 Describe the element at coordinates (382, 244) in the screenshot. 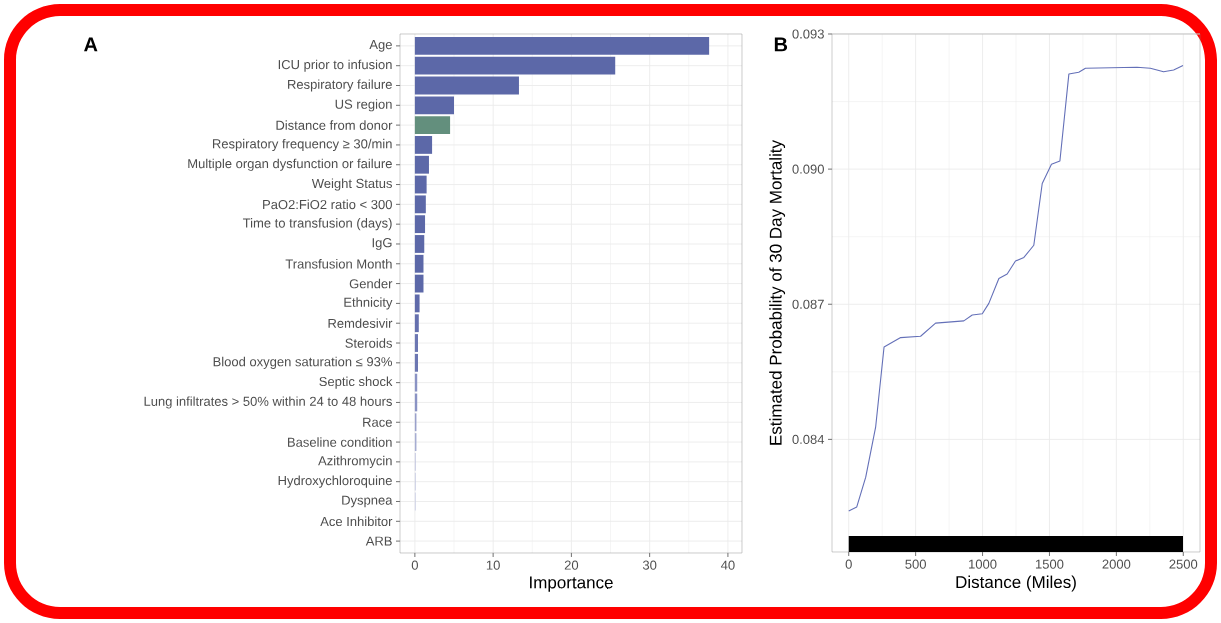

I see `y-tick-label: IgG` at that location.